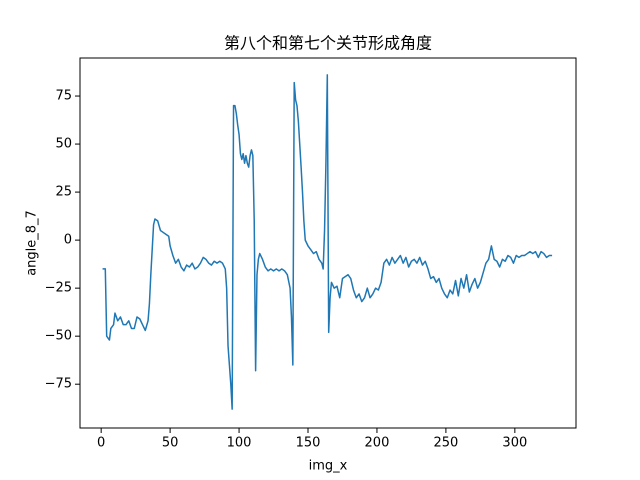 This screenshot has width=640, height=480. Describe the element at coordinates (58, 336) in the screenshot. I see `y-tick-label: −50` at that location.